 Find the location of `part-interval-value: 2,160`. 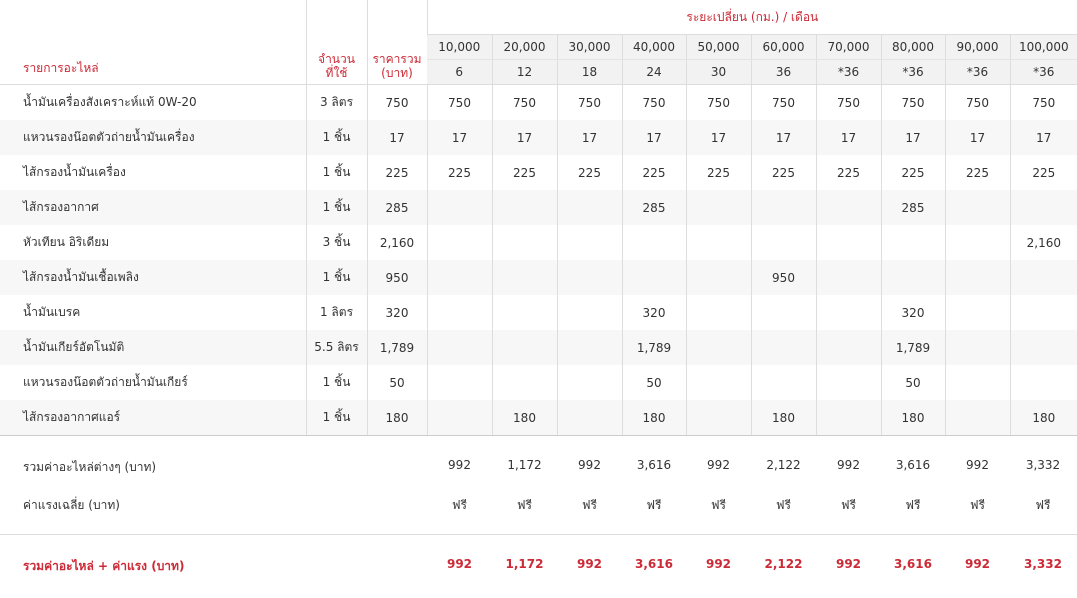

part-interval-value: 2,160 is located at coordinates (1043, 242).